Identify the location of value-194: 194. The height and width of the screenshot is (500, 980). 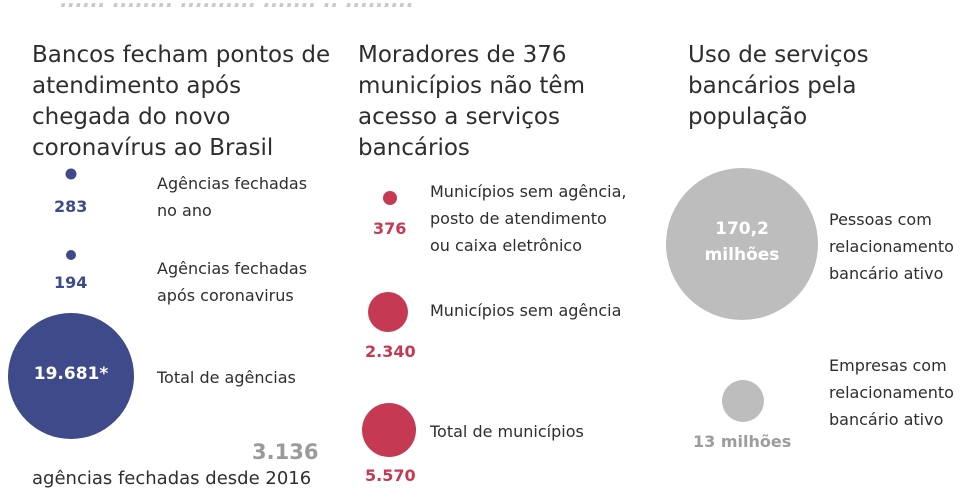
(71, 282).